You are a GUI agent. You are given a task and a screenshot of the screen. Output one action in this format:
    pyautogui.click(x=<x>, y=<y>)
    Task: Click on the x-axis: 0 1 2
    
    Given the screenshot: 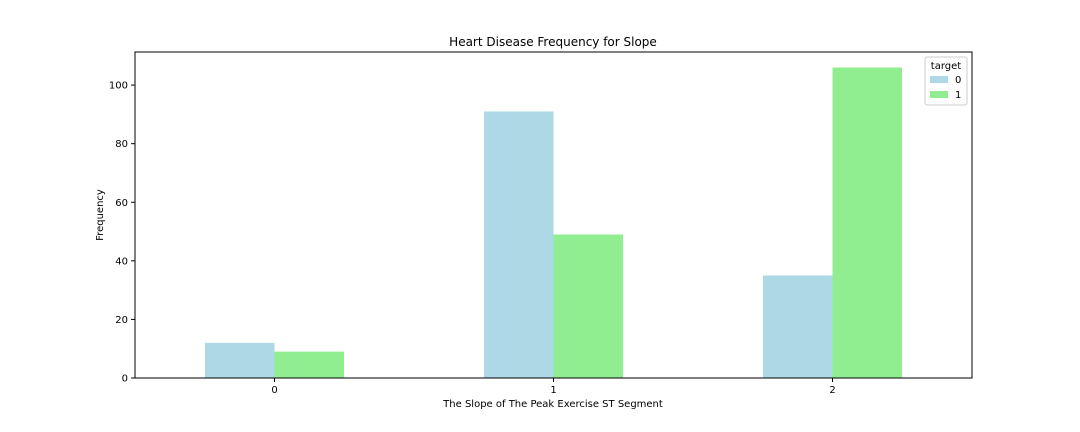 What is the action you would take?
    pyautogui.click(x=553, y=387)
    